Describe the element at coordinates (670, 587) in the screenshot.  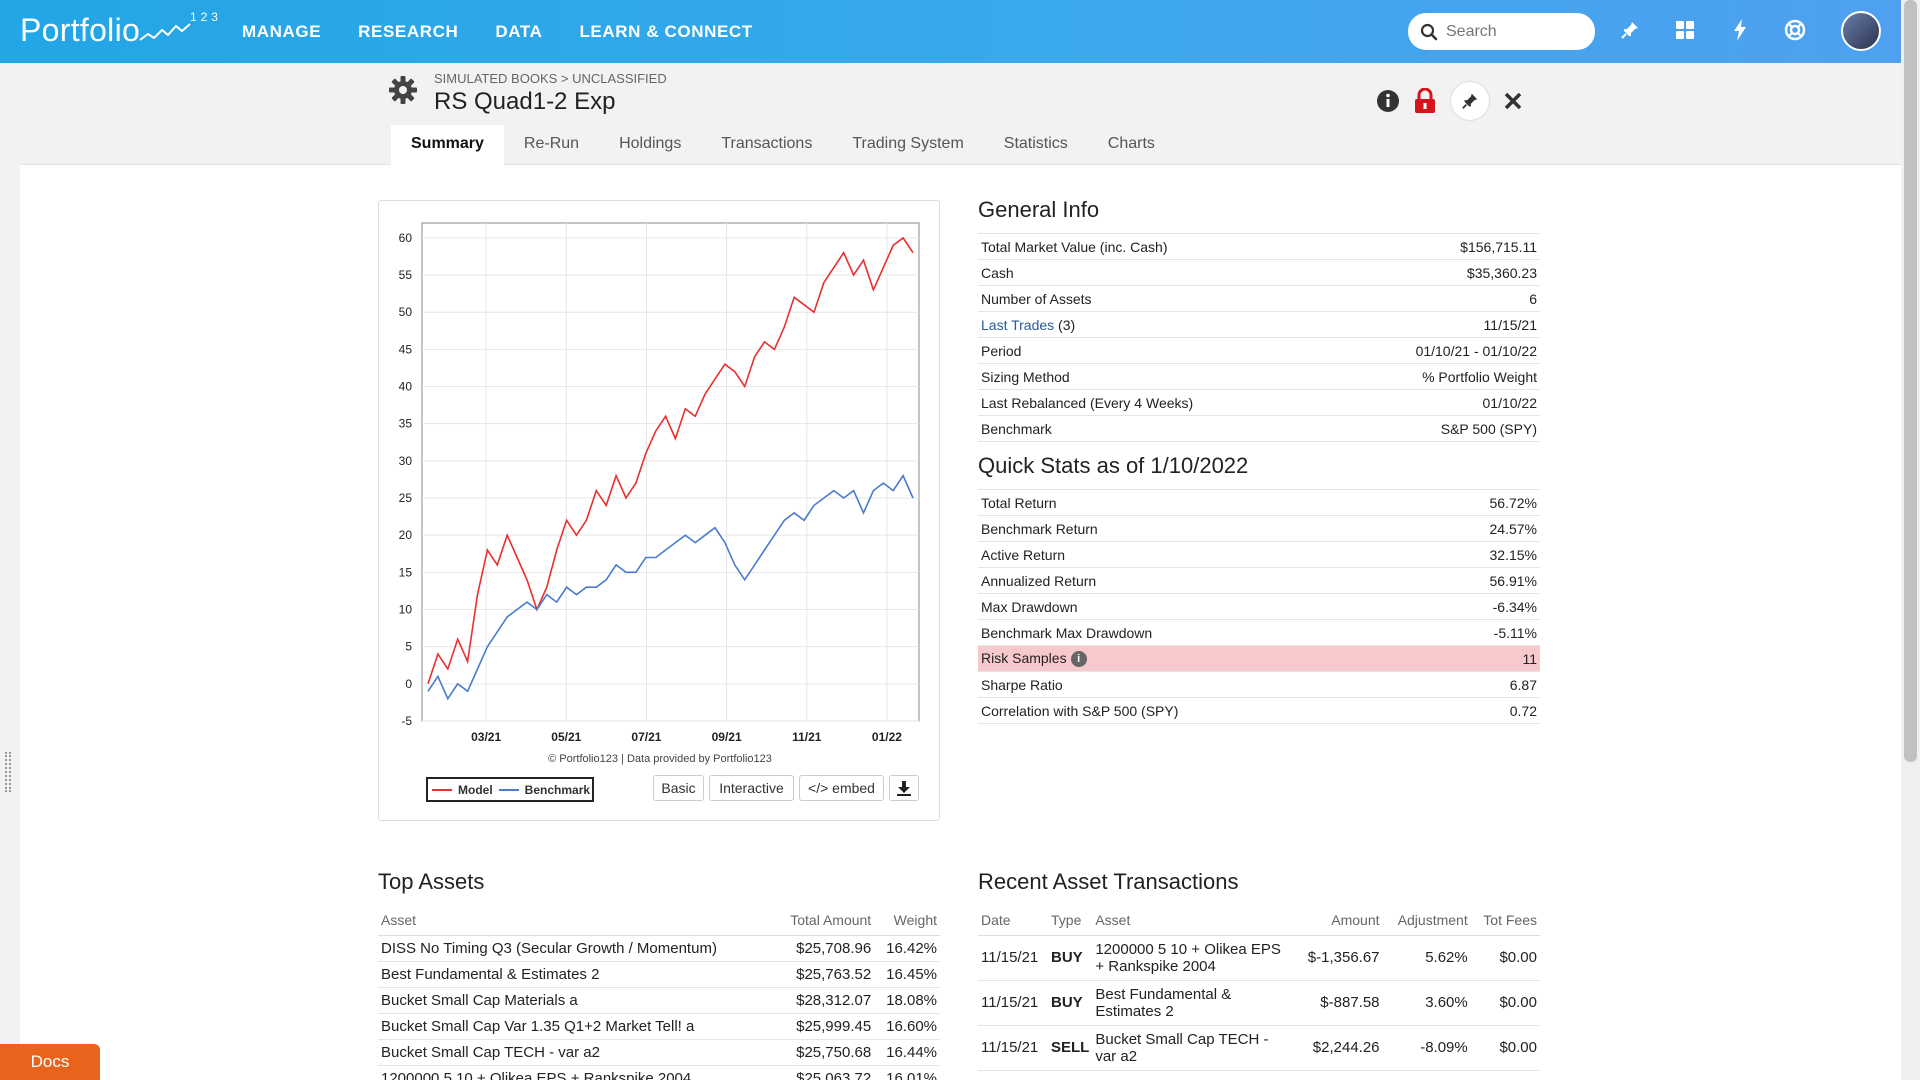
I see `benchmark-series-line` at that location.